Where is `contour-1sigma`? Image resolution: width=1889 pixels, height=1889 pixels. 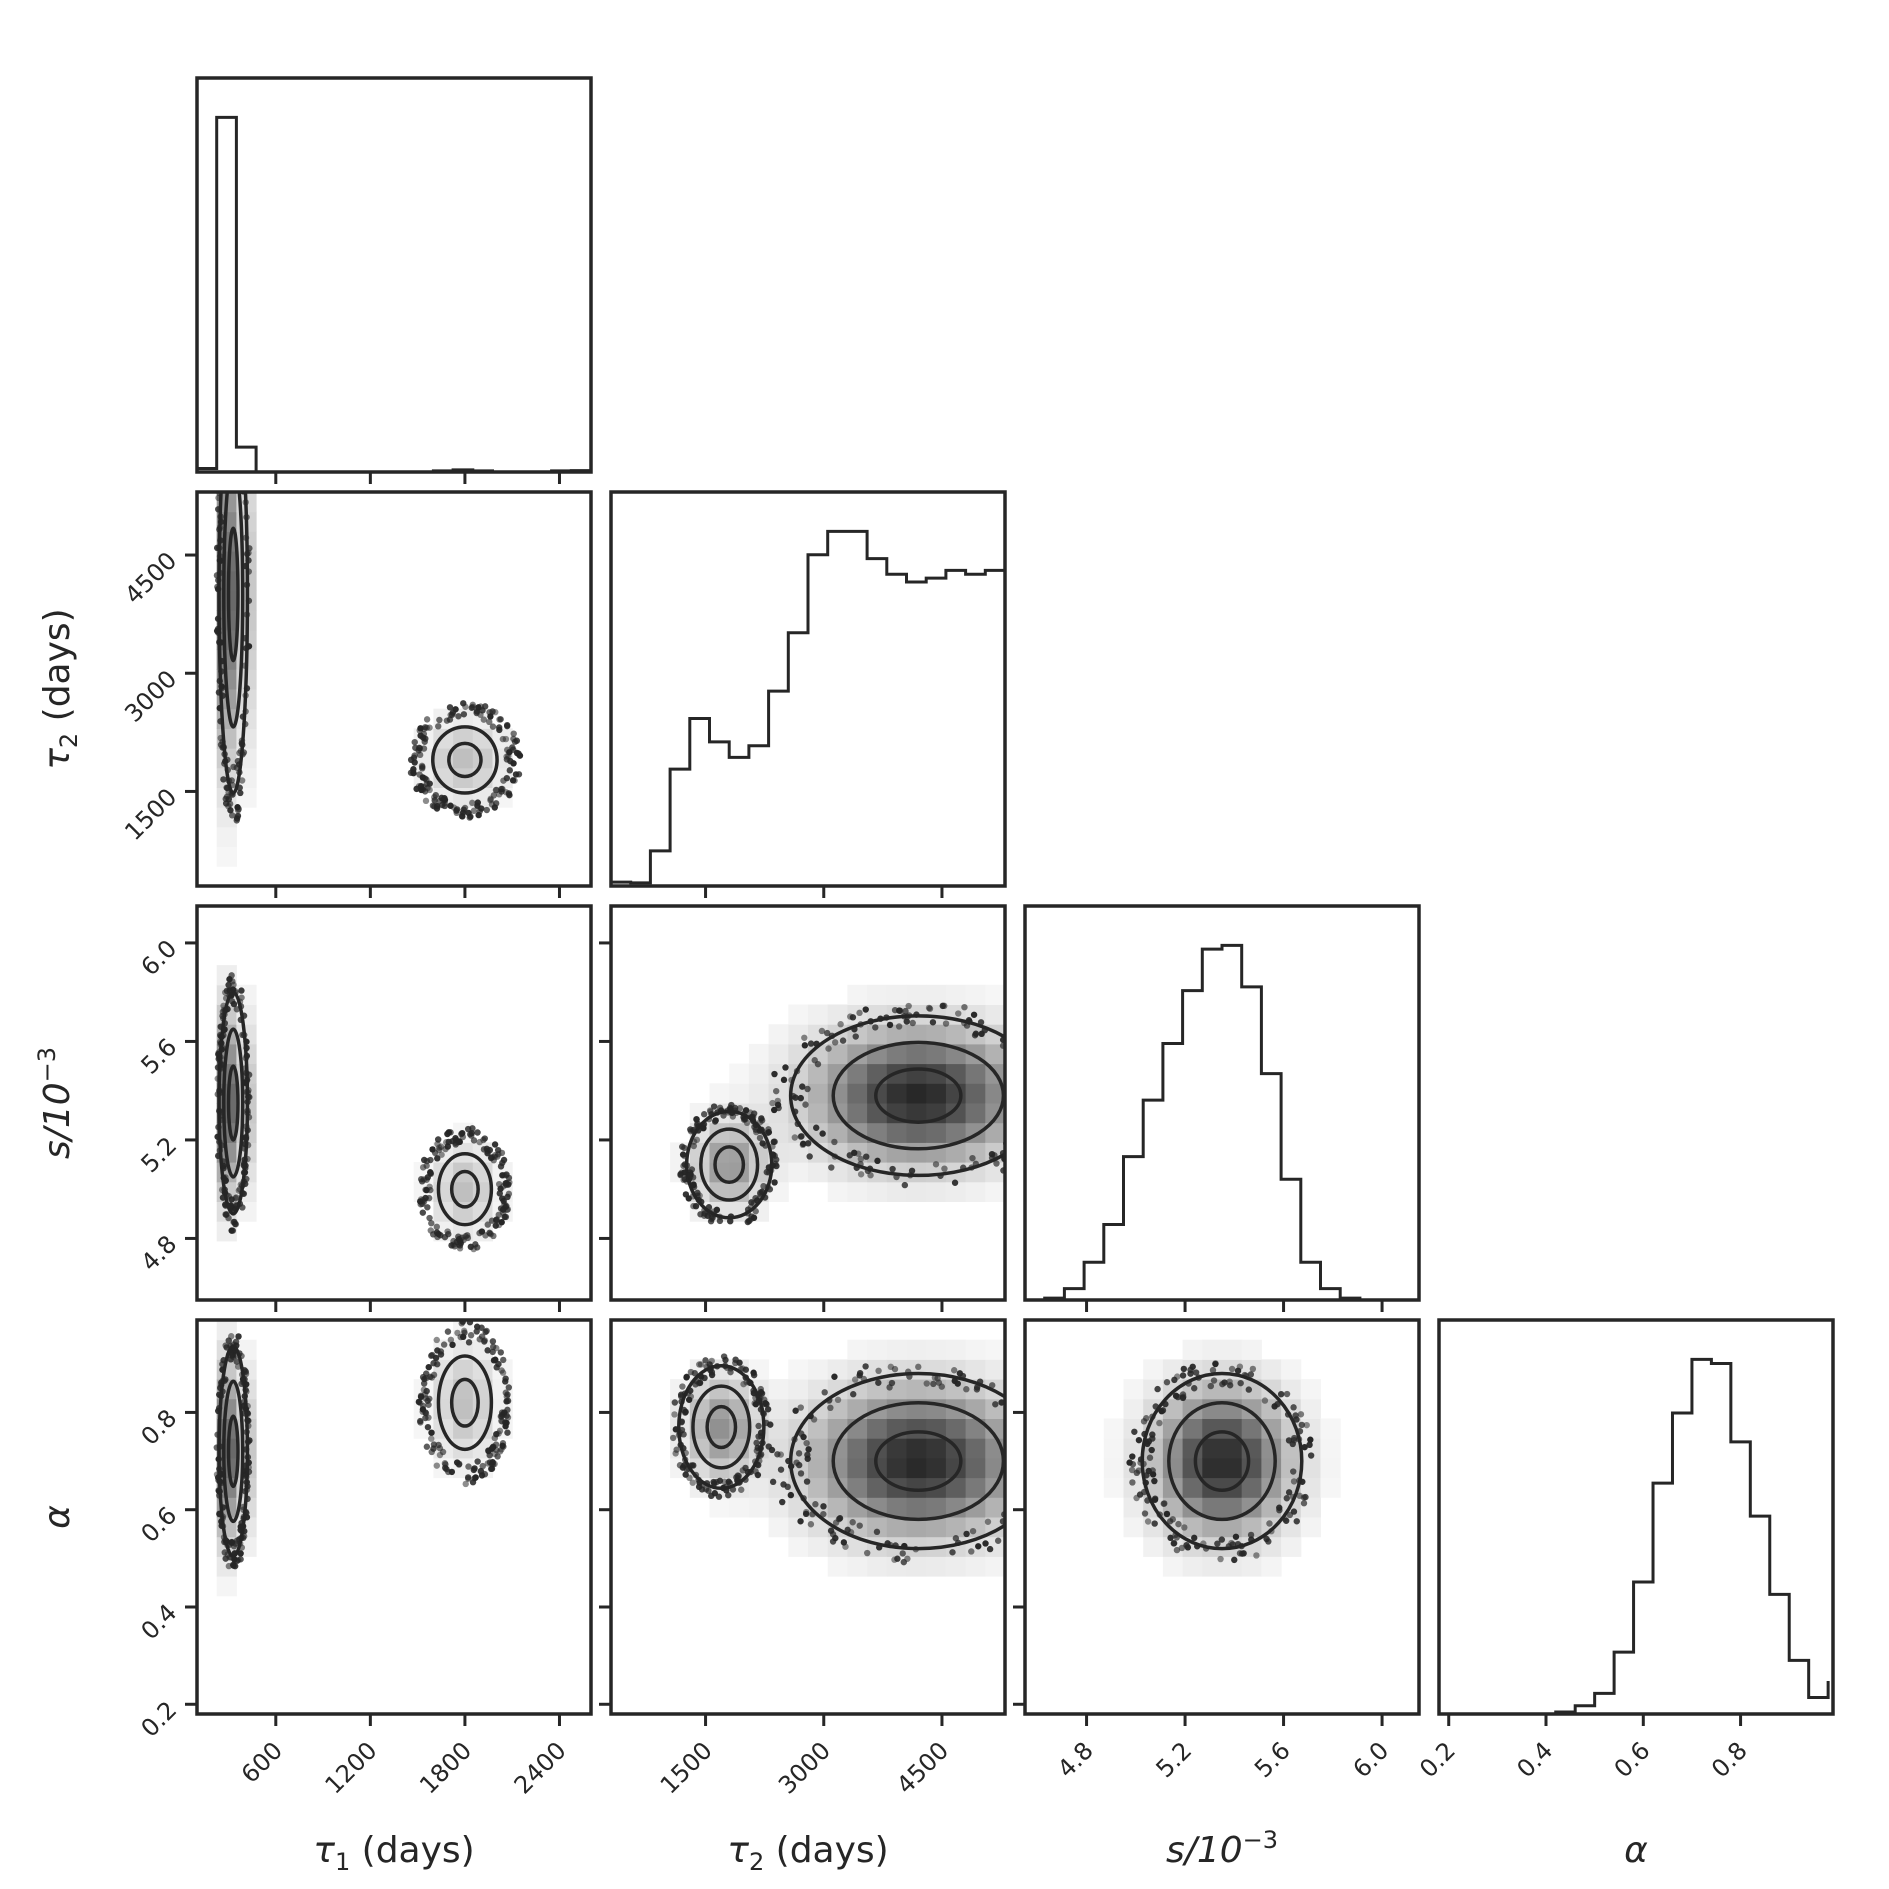 contour-1sigma is located at coordinates (464, 1402).